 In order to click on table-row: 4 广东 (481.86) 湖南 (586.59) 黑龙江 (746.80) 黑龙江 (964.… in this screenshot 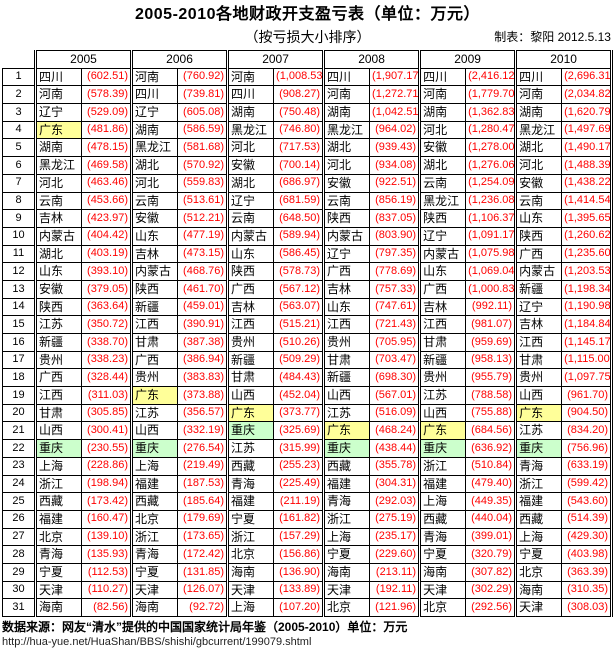, I will do `click(308, 130)`.